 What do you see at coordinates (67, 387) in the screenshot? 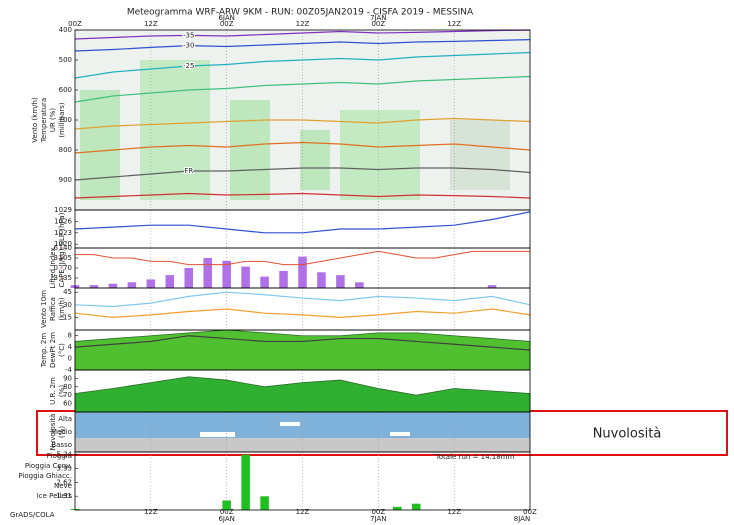
I see `y-tick-label: 80` at bounding box center [67, 387].